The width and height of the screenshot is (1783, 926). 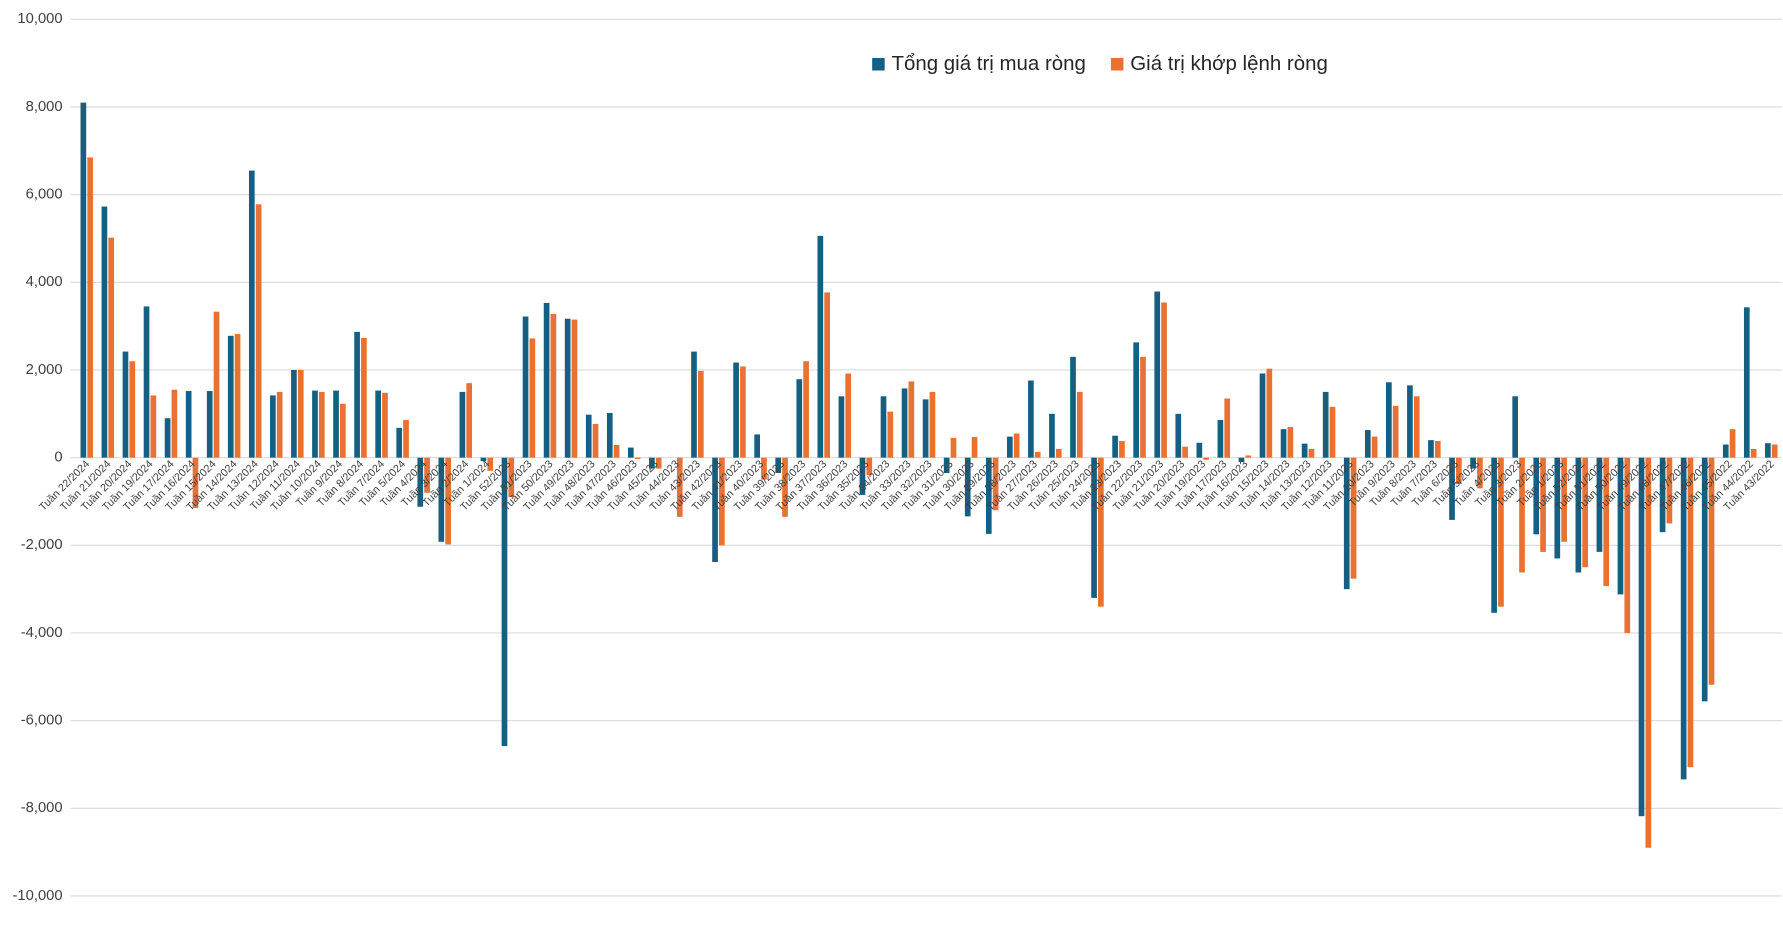 What do you see at coordinates (42, 633) in the screenshot?
I see `y-tick-label: -4,000` at bounding box center [42, 633].